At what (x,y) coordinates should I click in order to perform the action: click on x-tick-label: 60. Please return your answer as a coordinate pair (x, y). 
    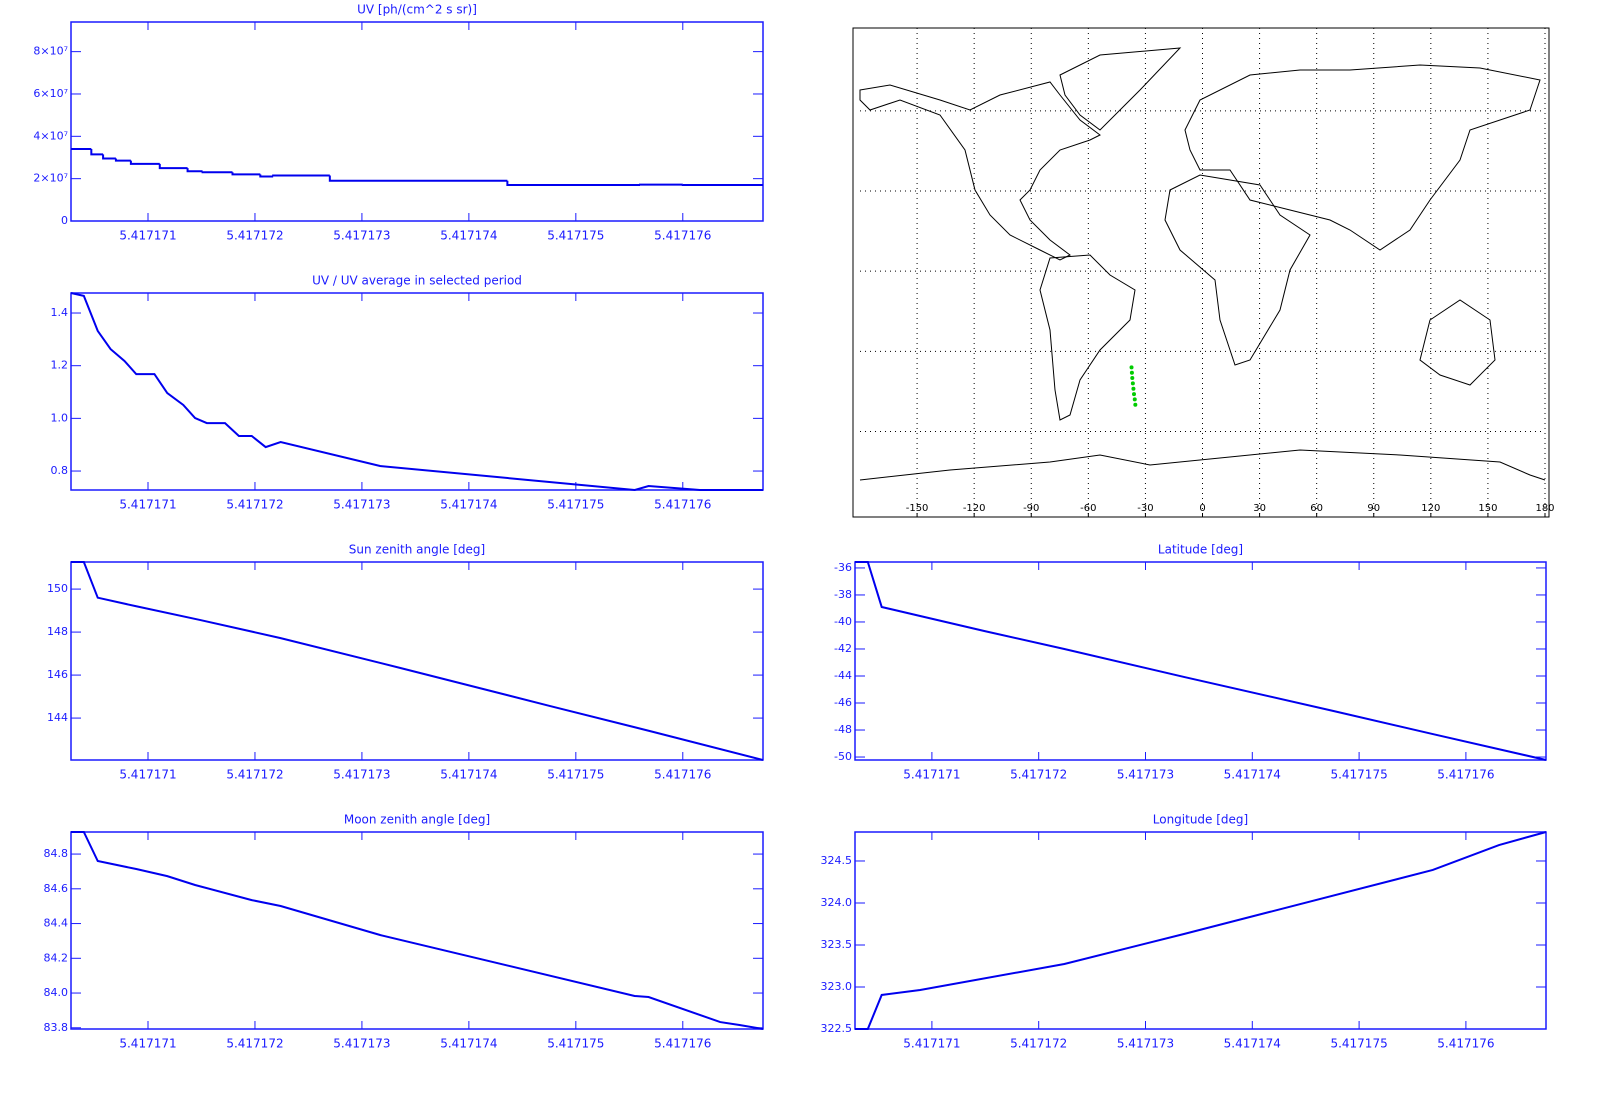
    Looking at the image, I should click on (1316, 508).